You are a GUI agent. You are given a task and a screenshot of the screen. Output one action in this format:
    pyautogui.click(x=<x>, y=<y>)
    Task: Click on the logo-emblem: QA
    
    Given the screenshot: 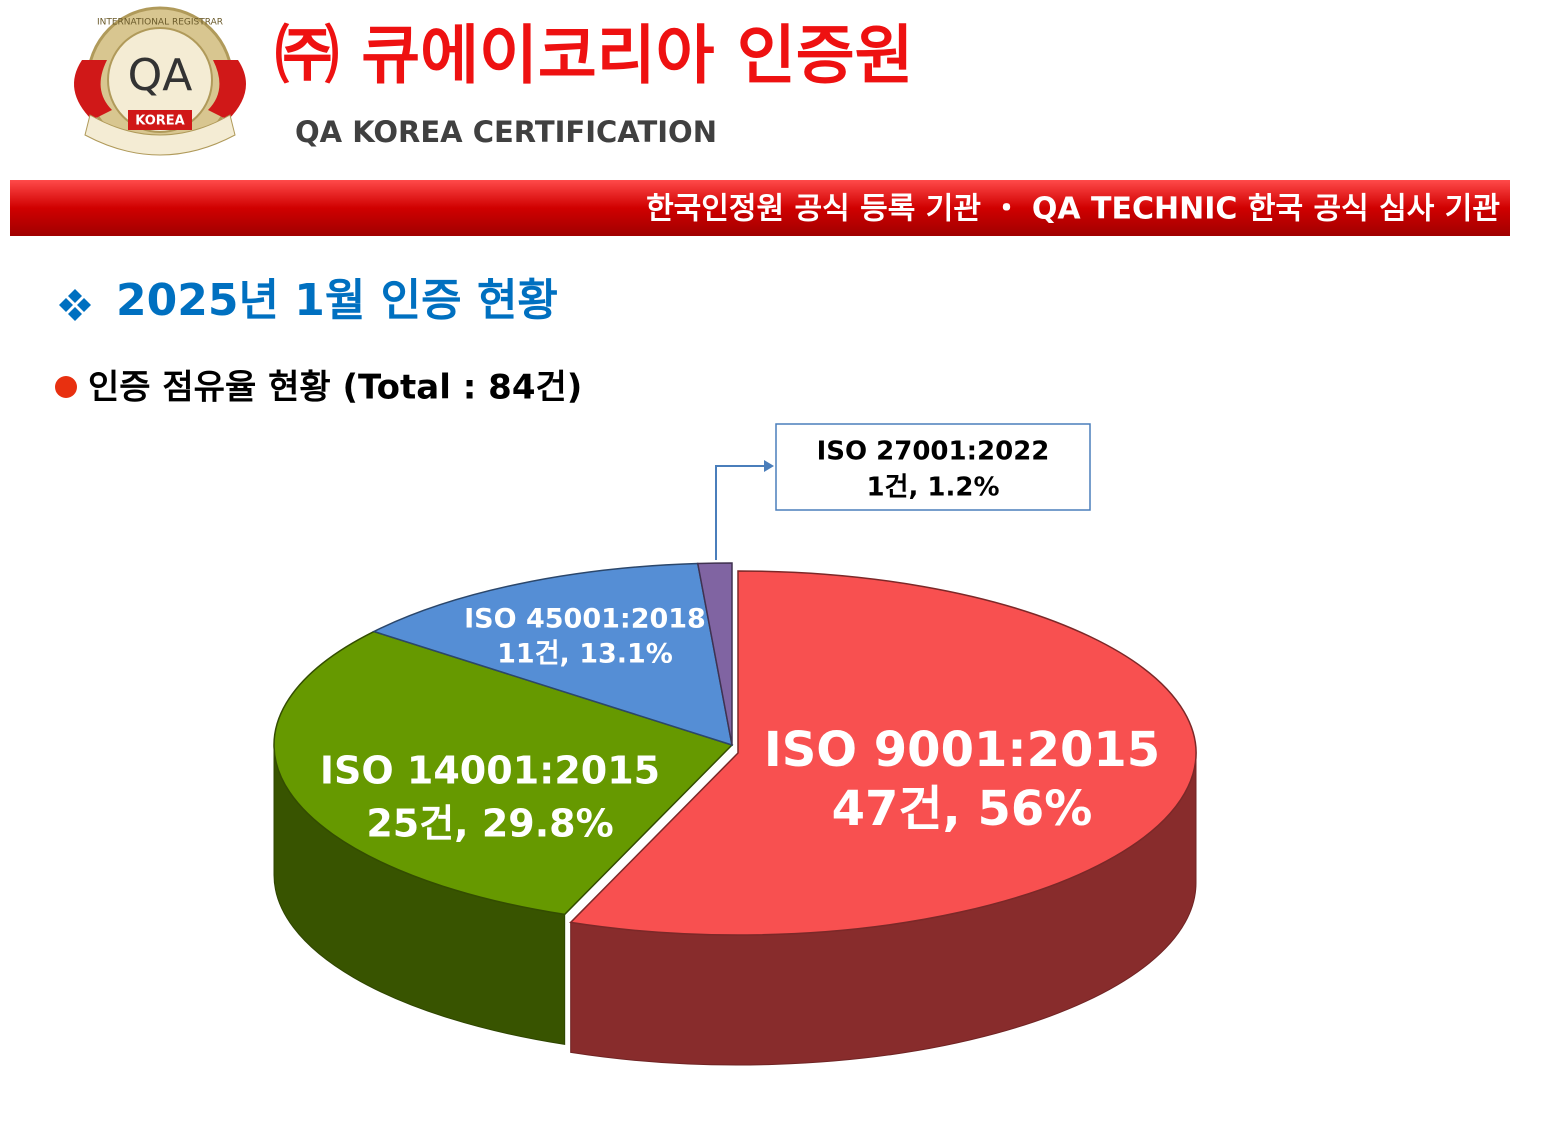 What is the action you would take?
    pyautogui.click(x=160, y=75)
    